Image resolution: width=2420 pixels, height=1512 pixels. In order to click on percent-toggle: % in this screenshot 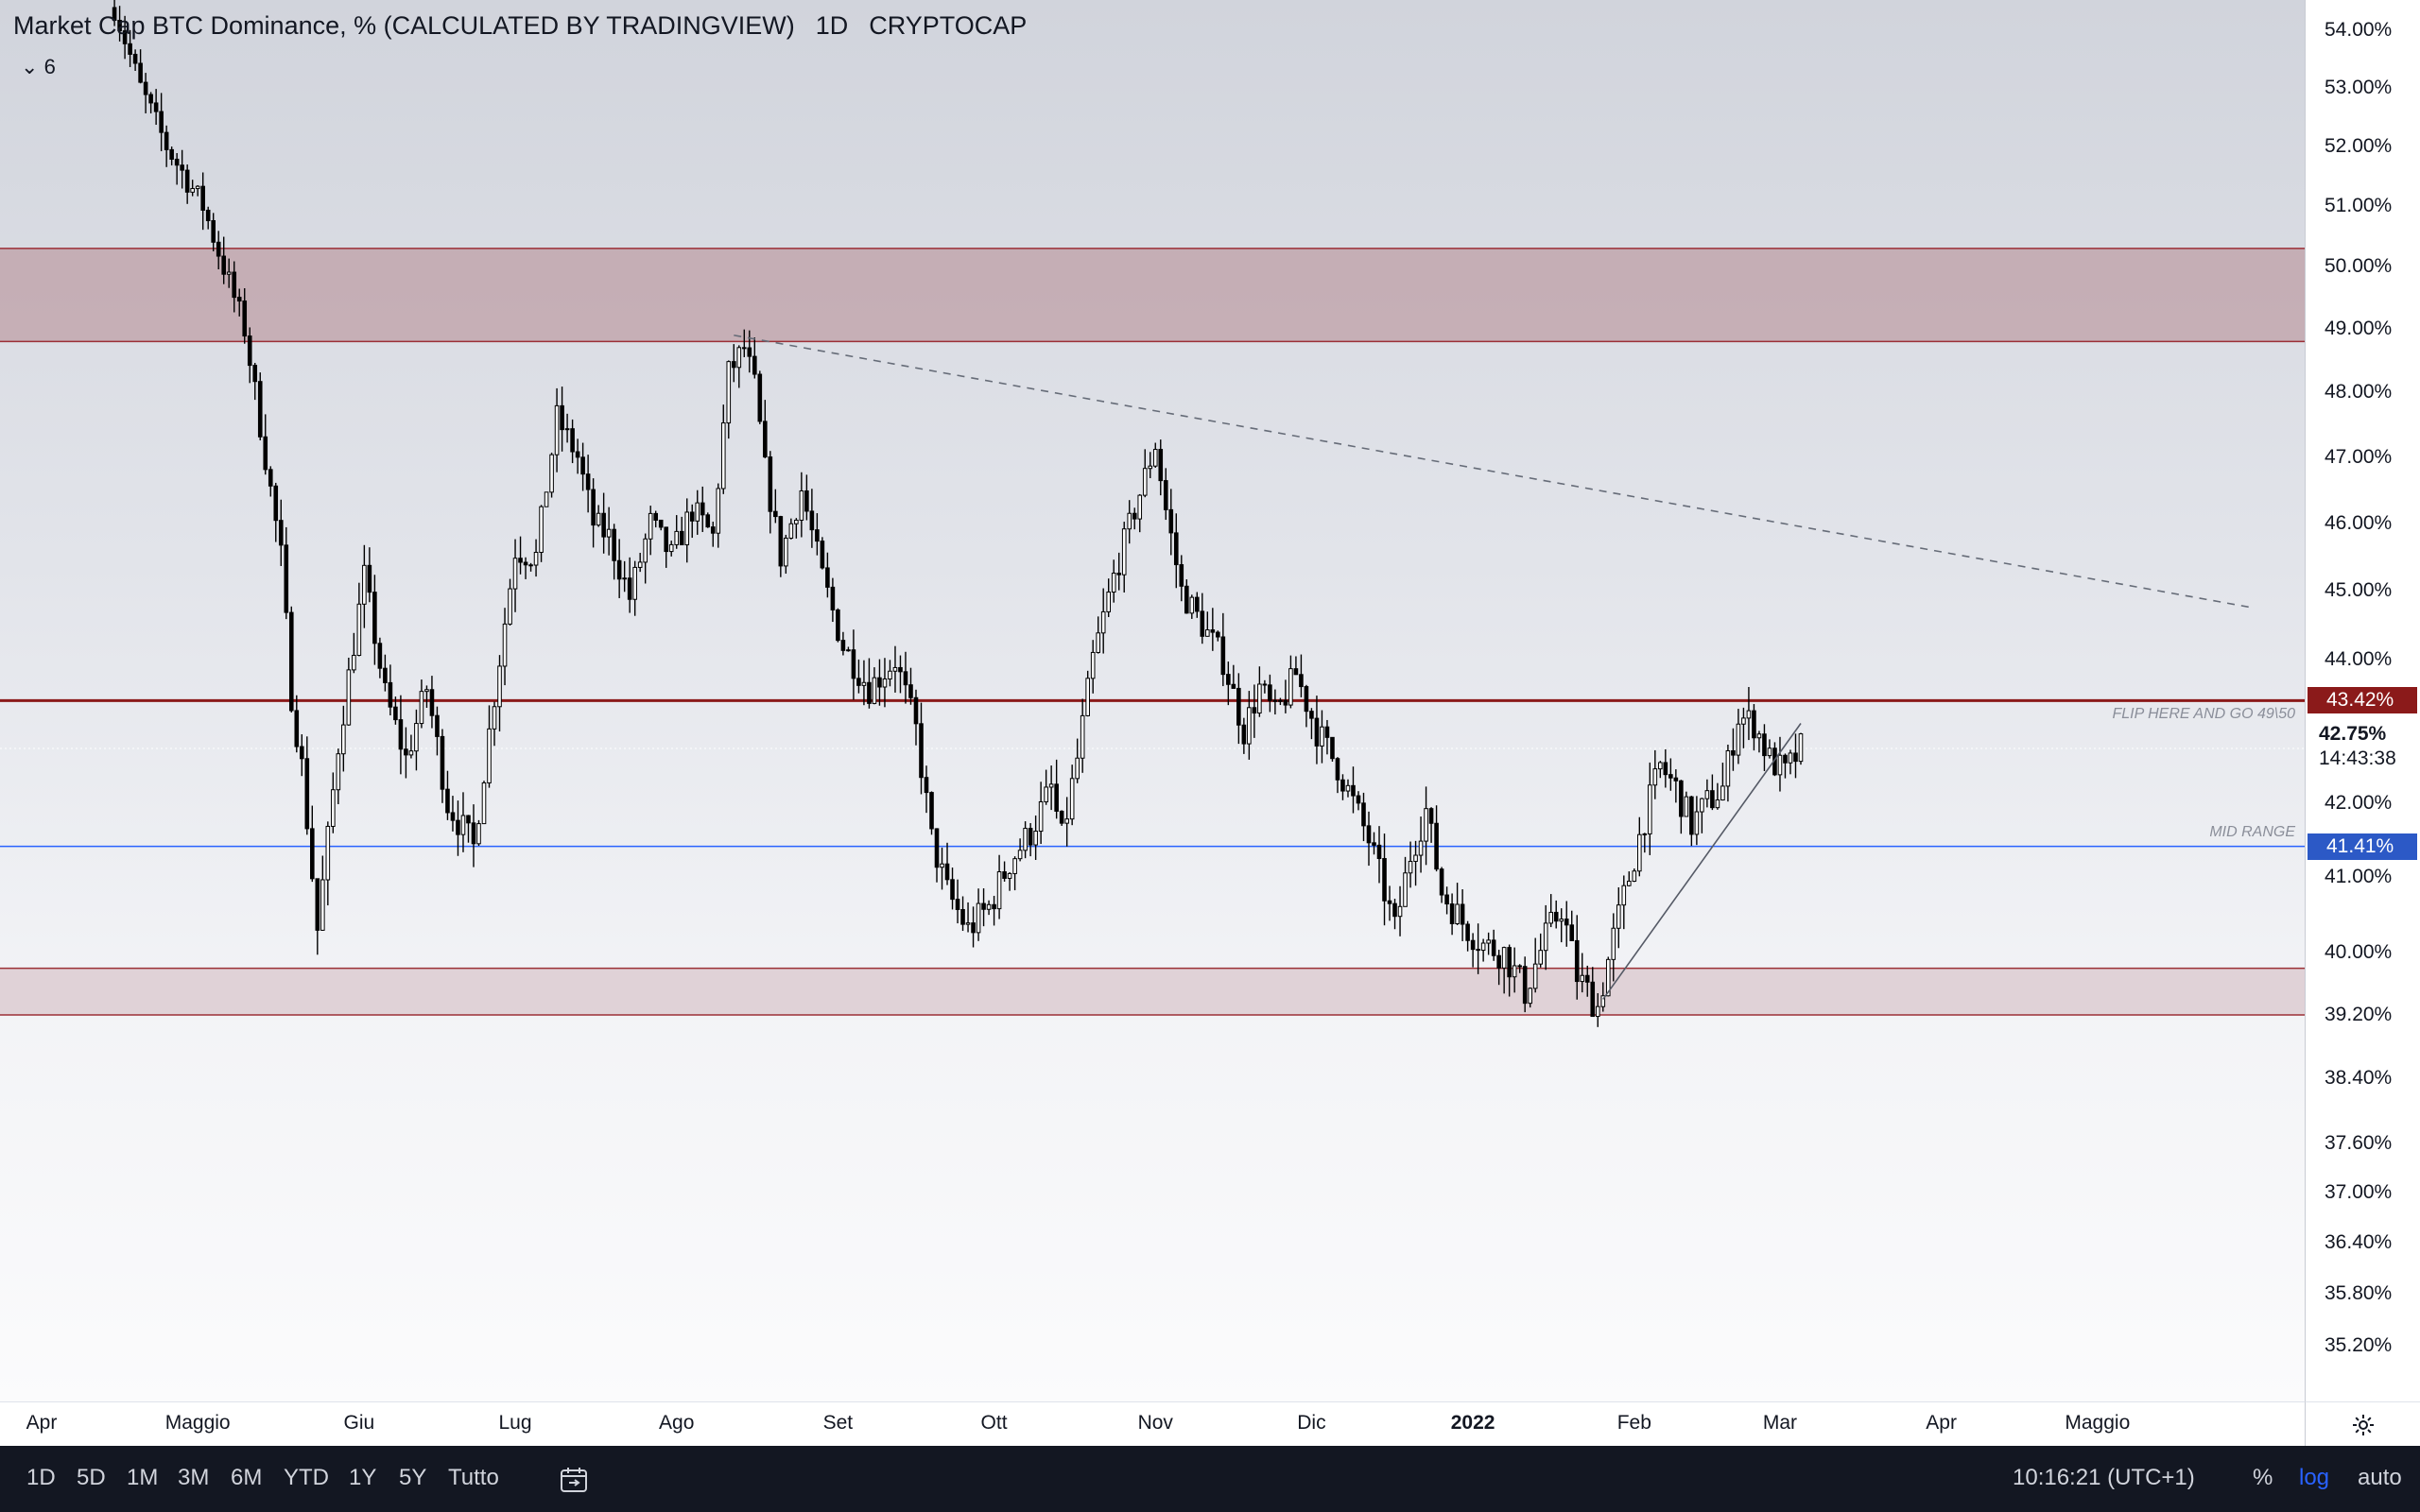, I will do `click(2263, 1477)`.